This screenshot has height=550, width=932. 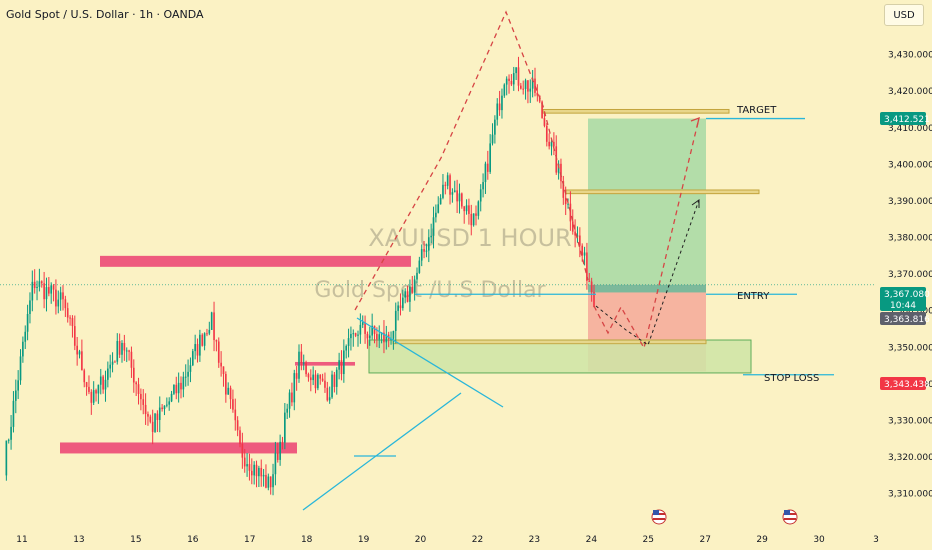 I want to click on watermark: XAUUSD 1 HOUR Gold Spot /U.S Dollar, so click(x=442, y=263).